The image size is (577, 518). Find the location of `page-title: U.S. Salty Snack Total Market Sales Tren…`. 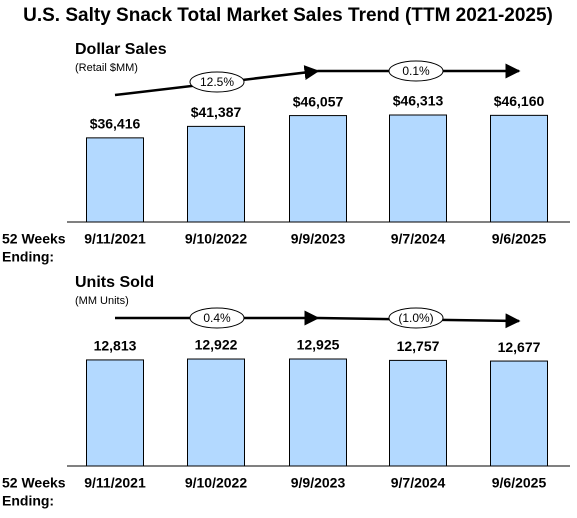

page-title: U.S. Salty Snack Total Market Sales Tren… is located at coordinates (288, 15).